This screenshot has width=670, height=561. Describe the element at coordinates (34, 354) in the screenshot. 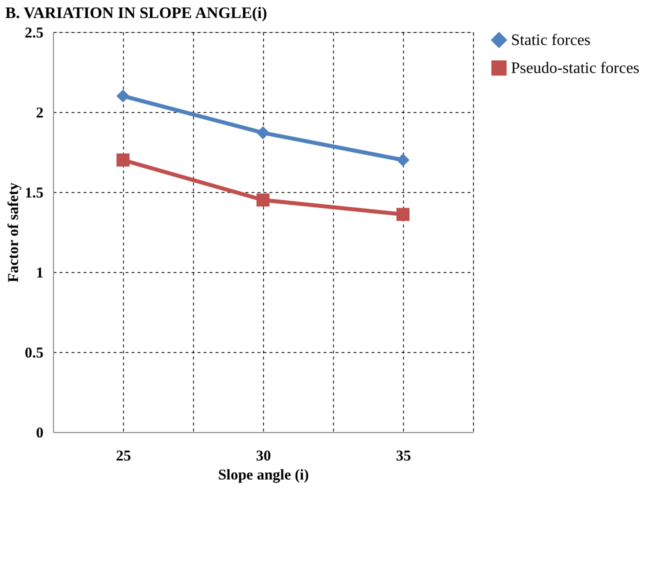

I see `y-tick-label: 0.5` at that location.